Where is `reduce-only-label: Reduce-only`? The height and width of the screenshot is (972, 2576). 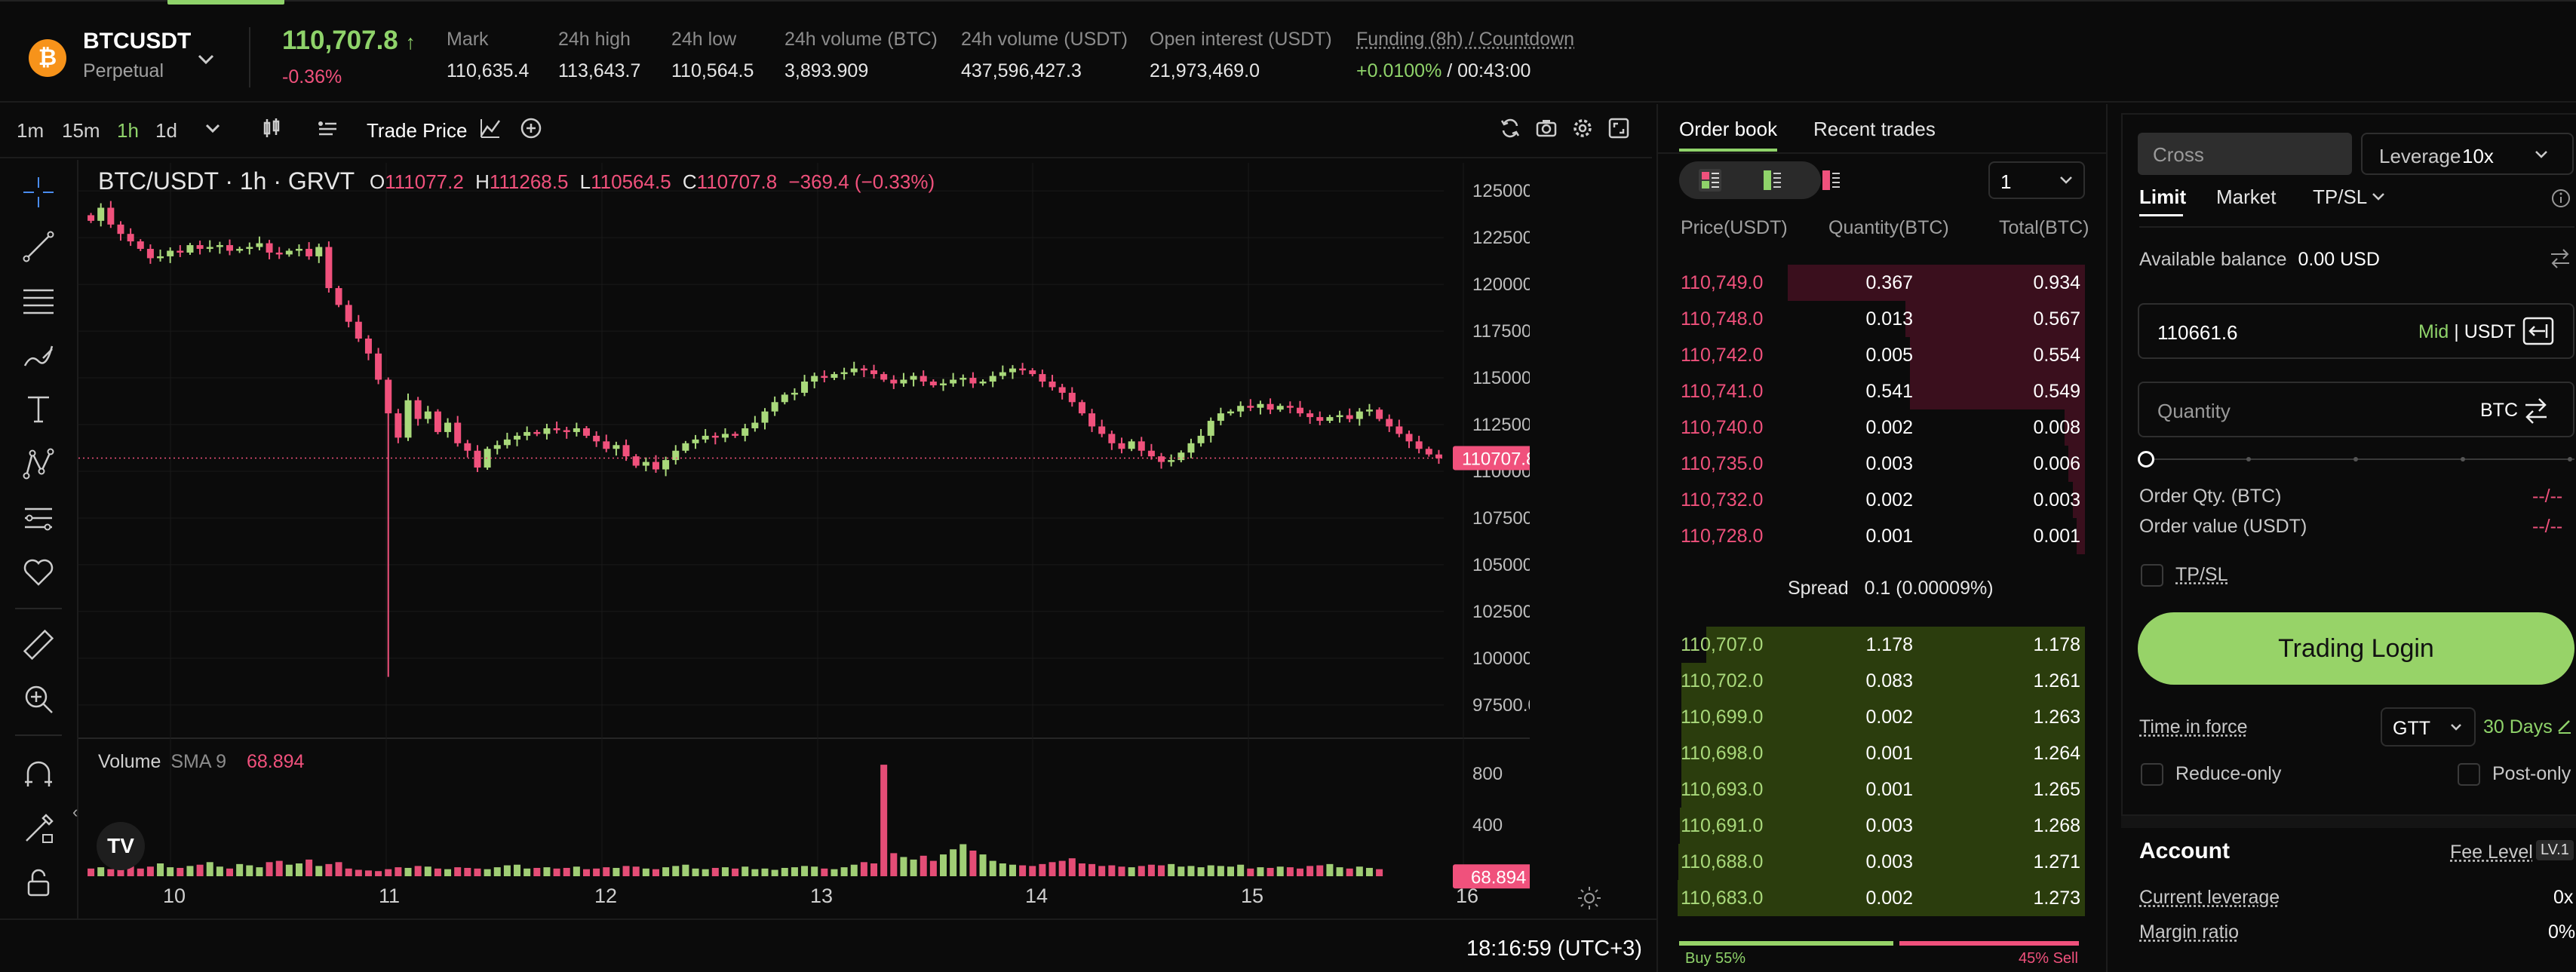
reduce-only-label: Reduce-only is located at coordinates (2228, 773).